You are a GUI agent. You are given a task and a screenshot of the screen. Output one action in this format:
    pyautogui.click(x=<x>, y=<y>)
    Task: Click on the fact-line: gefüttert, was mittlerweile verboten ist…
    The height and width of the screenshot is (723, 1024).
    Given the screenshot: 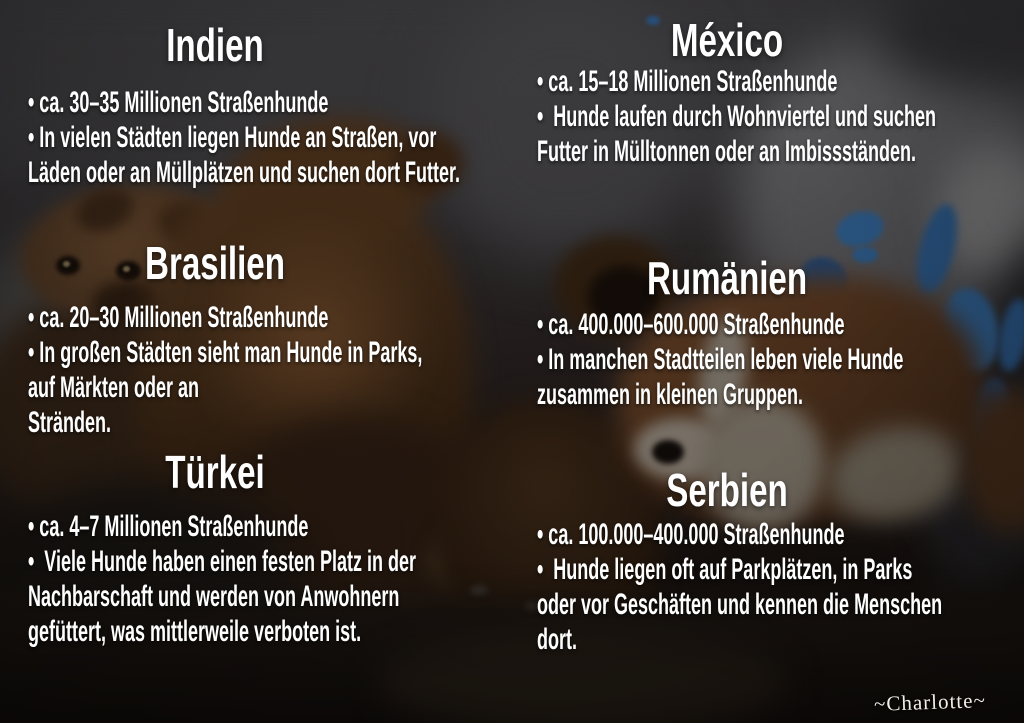 What is the action you would take?
    pyautogui.click(x=195, y=631)
    